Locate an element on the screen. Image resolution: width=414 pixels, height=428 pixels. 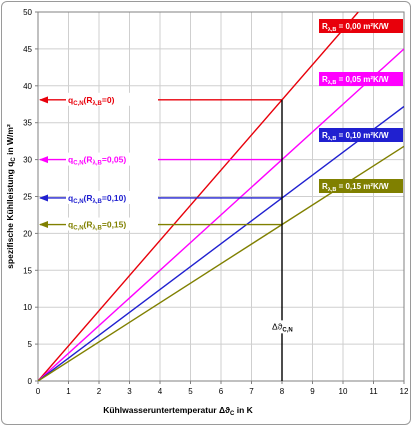
design-label: ΔϑC,N is located at coordinates (282, 327).